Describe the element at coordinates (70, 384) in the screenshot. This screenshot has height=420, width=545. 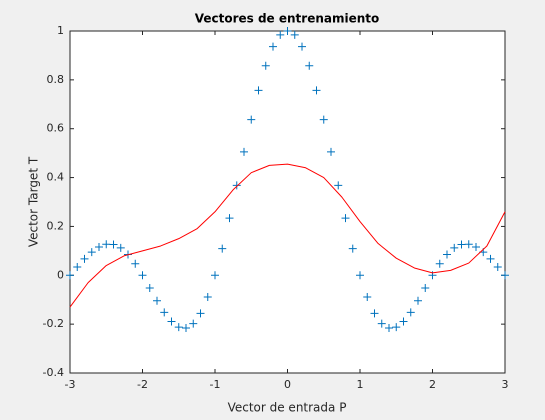
I see `x-tick-label: -3` at that location.